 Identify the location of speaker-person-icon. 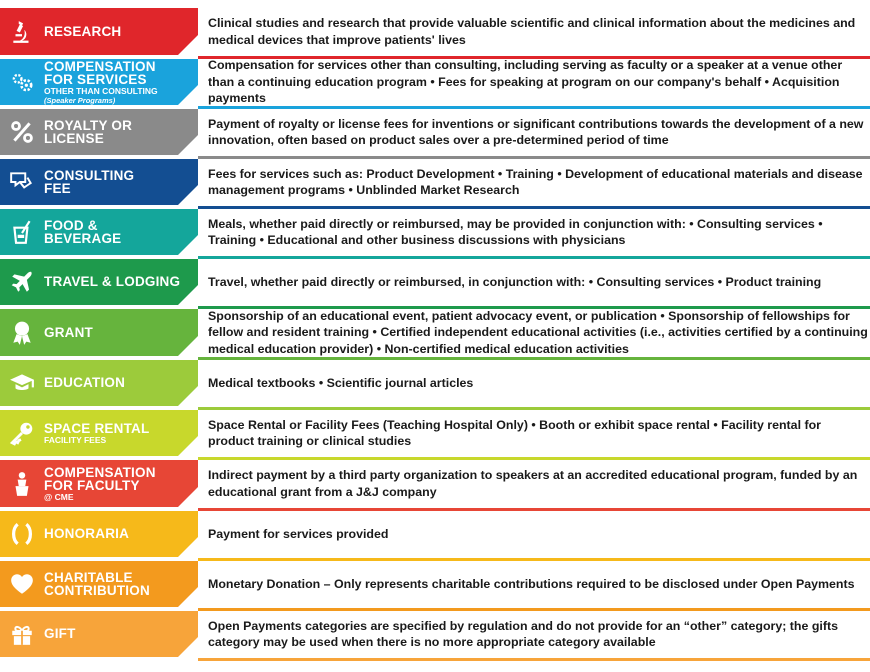
(22, 484).